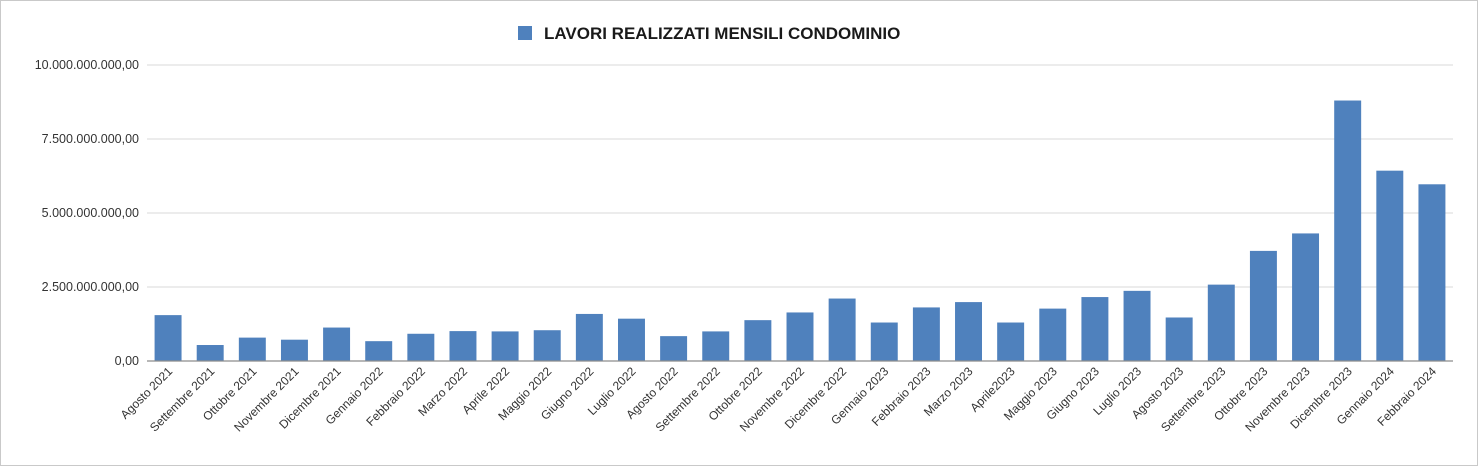  I want to click on legend-swatch, so click(525, 33).